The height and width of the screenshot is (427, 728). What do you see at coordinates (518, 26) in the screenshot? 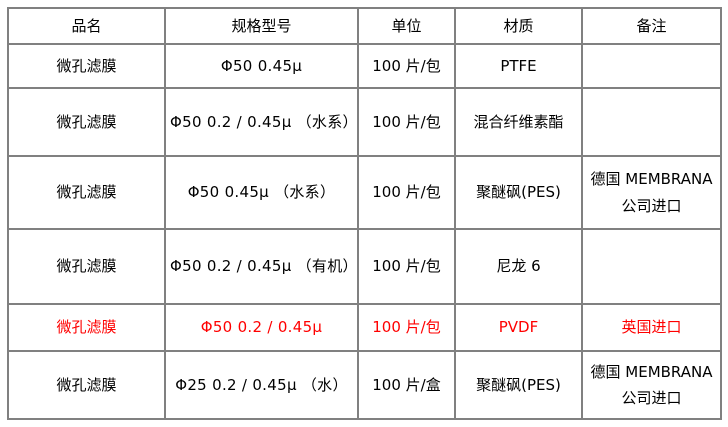
I see `column-header-material: 材质` at bounding box center [518, 26].